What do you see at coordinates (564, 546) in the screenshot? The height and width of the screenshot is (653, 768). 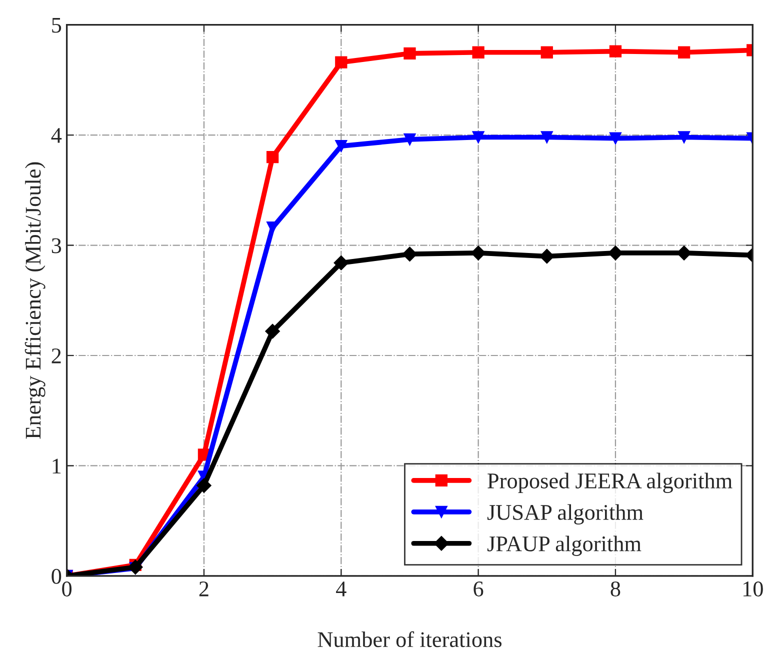 I see `legend-label: JPAUP algorithm` at bounding box center [564, 546].